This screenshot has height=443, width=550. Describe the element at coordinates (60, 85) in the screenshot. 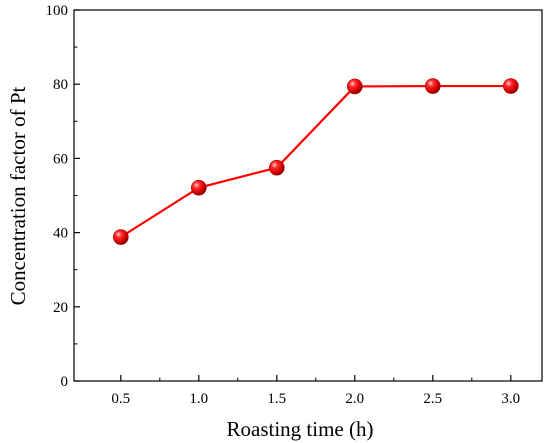

I see `y-tick-label: 80` at that location.